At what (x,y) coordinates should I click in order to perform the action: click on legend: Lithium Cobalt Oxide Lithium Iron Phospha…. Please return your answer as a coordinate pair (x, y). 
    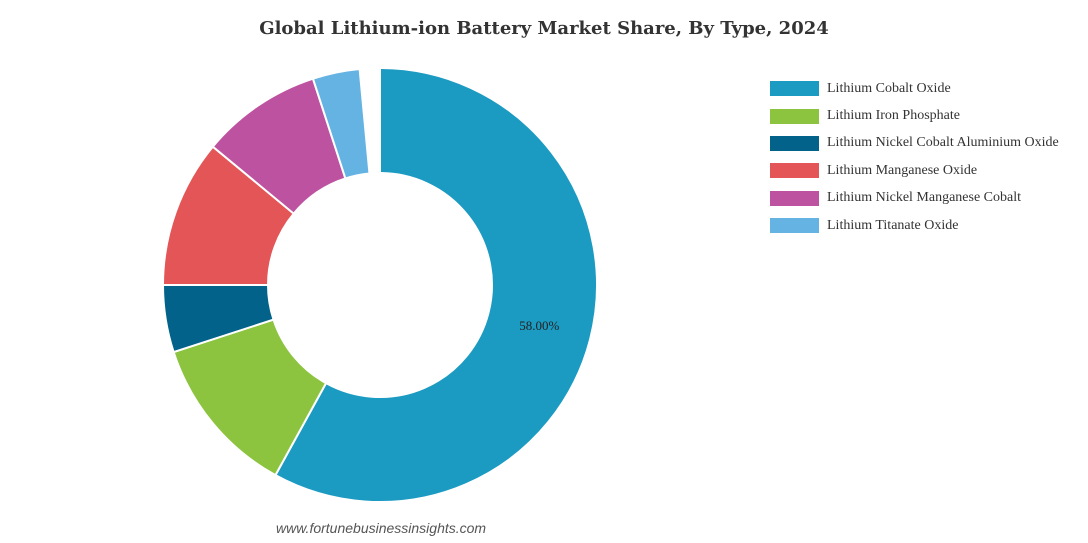
    Looking at the image, I should click on (914, 157).